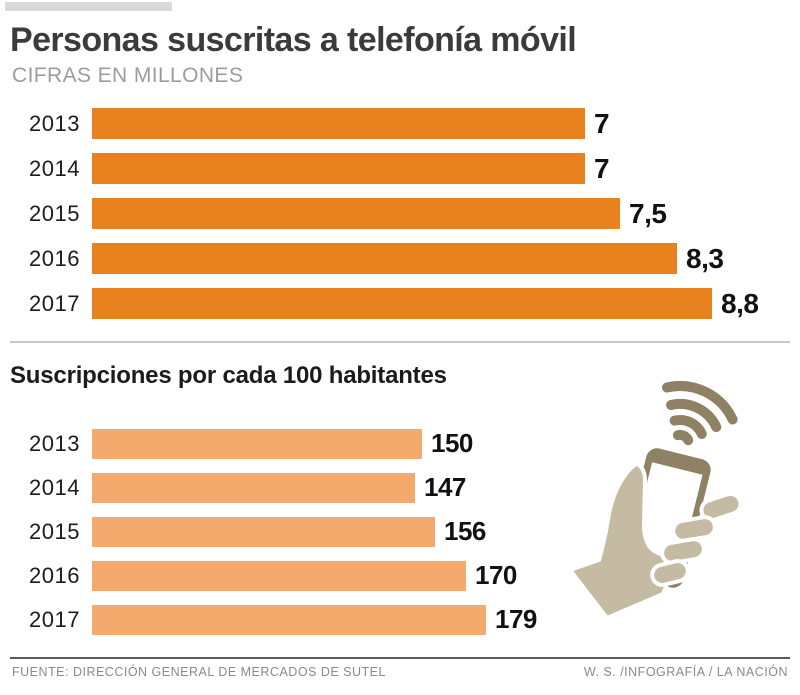  What do you see at coordinates (685, 672) in the screenshot?
I see `author-credit: W. S. /INFOGRAFÍA / LA NACIÓN` at bounding box center [685, 672].